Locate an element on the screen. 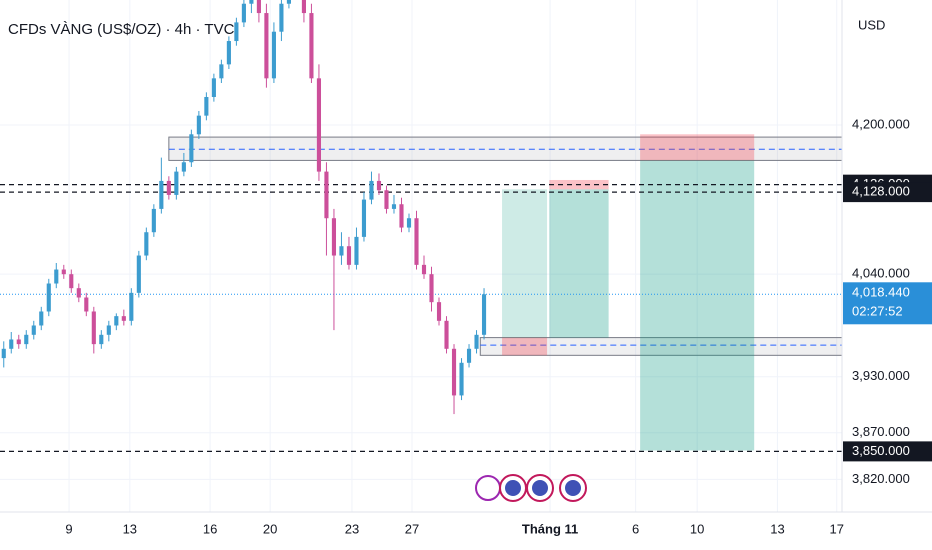 This screenshot has width=932, height=550. chart-title: CFDs VÀNG (US$/OZ) · 4h · TVC is located at coordinates (121, 29).